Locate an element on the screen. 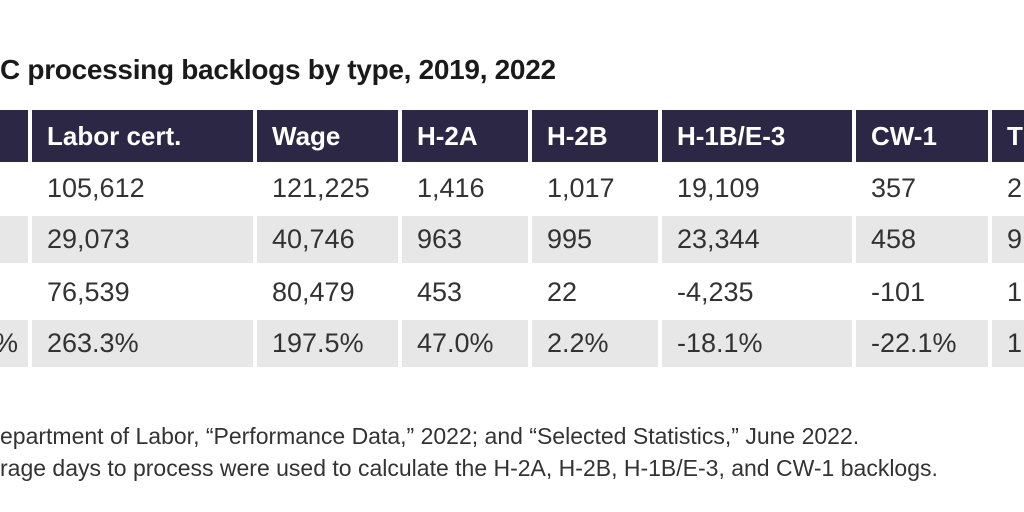 Image resolution: width=1024 pixels, height=512 pixels. column-header-wage: Wage is located at coordinates (327, 136).